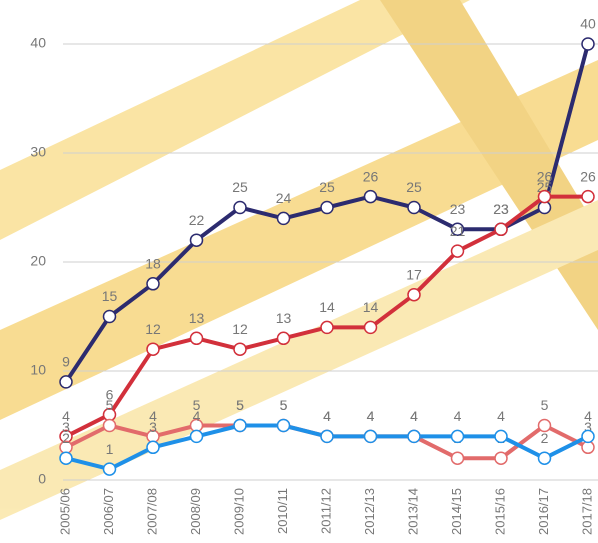 Image resolution: width=598 pixels, height=543 pixels. I want to click on x-tick-label: 2016/17, so click(543, 511).